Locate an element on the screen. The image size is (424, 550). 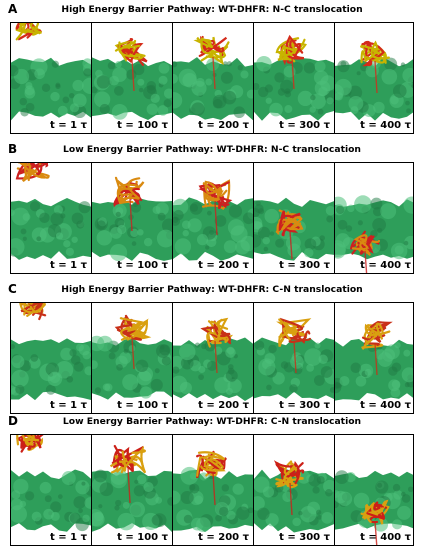
panel-letter: C is located at coordinates (12, 289).